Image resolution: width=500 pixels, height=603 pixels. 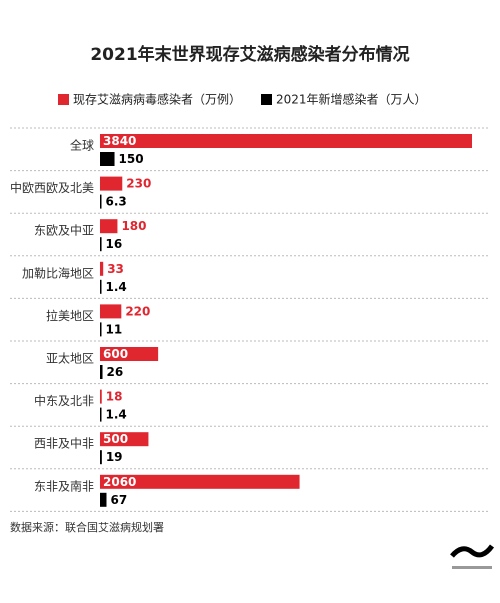 I want to click on value-label: 220, so click(x=137, y=311).